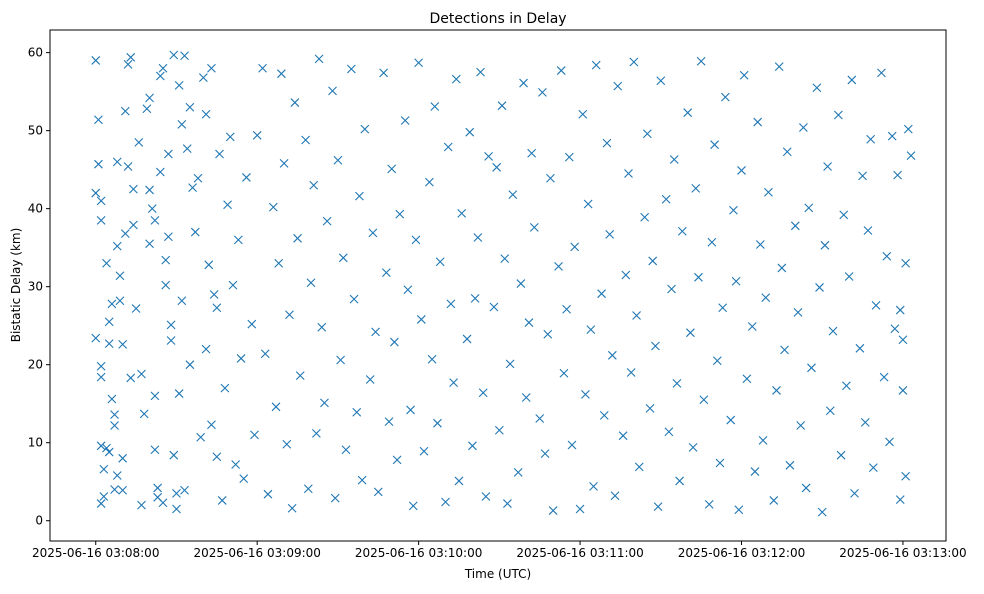 This screenshot has height=594, width=984. I want to click on y-tick-label: 40, so click(35, 209).